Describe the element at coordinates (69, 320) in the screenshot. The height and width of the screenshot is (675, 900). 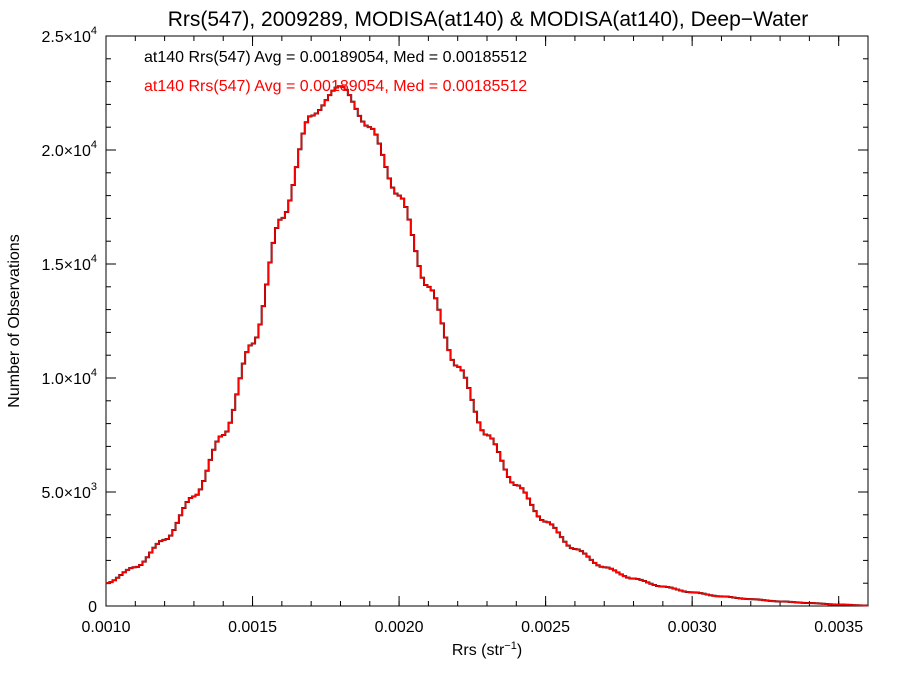
I see `y-tick-labels: 0 5.0×10³ 1.0×10⁴ 1.5×10⁴ 2.0×10⁴ 2.5×10⁴` at that location.